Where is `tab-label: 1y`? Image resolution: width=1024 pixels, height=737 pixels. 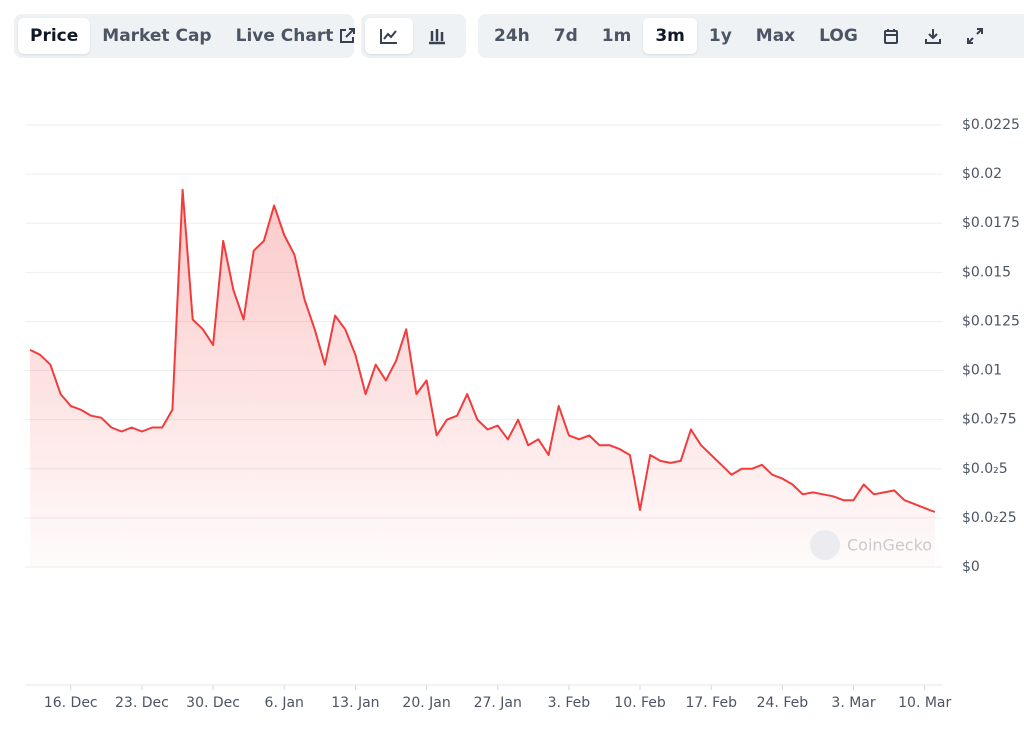
tab-label: 1y is located at coordinates (720, 36).